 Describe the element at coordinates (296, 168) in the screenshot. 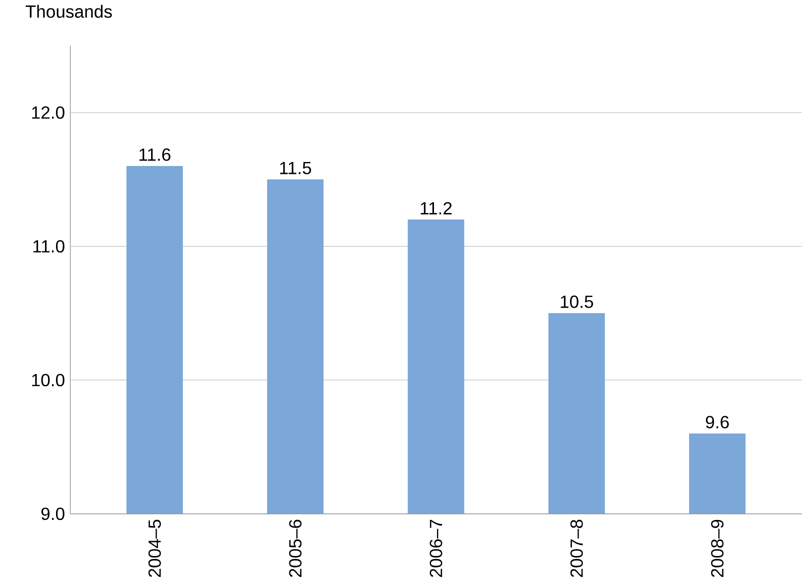

I see `data-label: 11.5` at that location.